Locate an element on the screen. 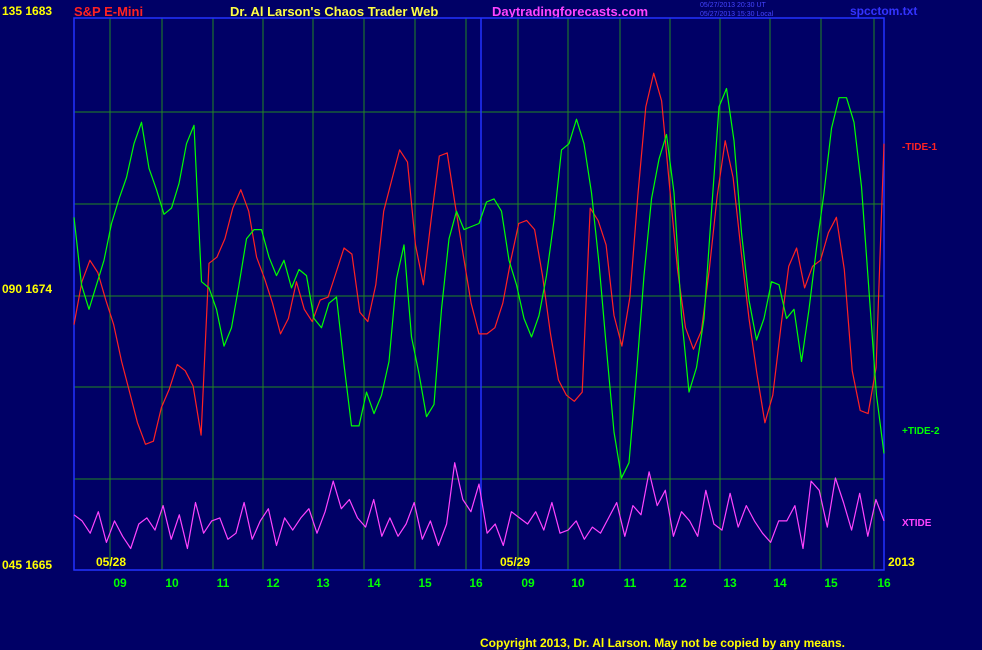 This screenshot has width=982, height=650. legend-tide2: +TIDE-2 is located at coordinates (921, 431).